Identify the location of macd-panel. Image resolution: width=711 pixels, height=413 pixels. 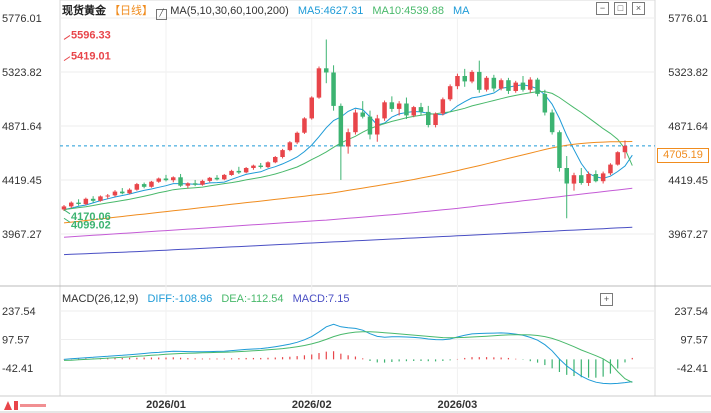
(348, 354).